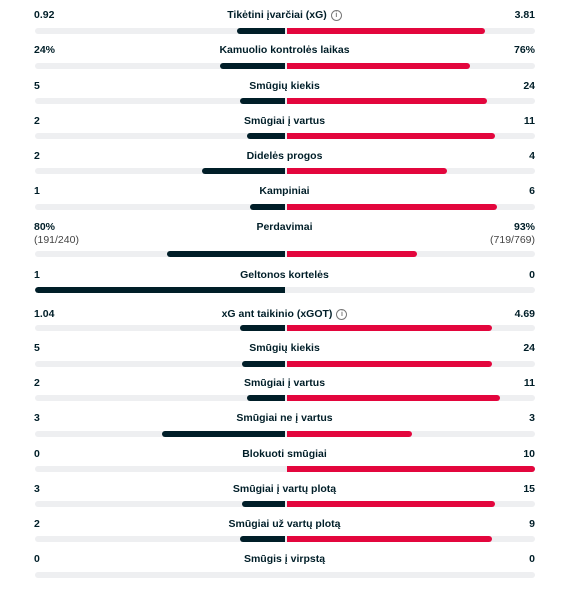 This screenshot has height=590, width=569. Describe the element at coordinates (512, 240) in the screenshot. I see `away-sub-value: (719/769)` at that location.